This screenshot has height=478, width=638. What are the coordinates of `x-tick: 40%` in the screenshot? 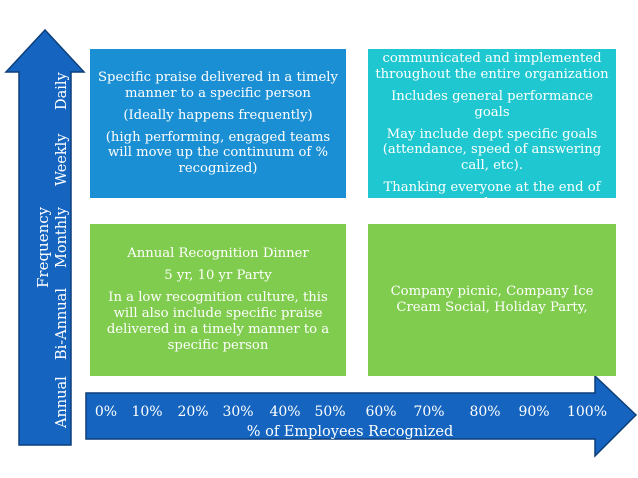 It's located at (285, 412).